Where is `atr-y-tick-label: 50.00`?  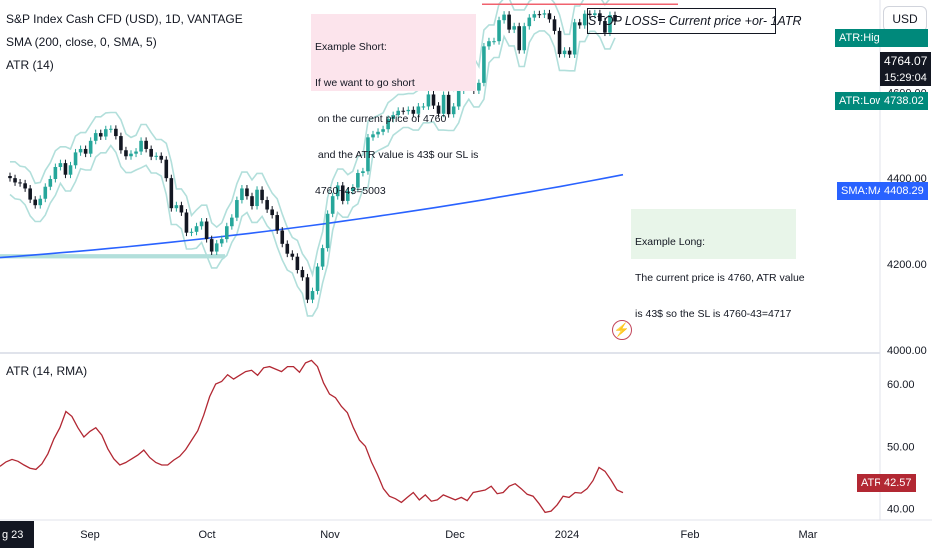 atr-y-tick-label: 50.00 is located at coordinates (901, 447).